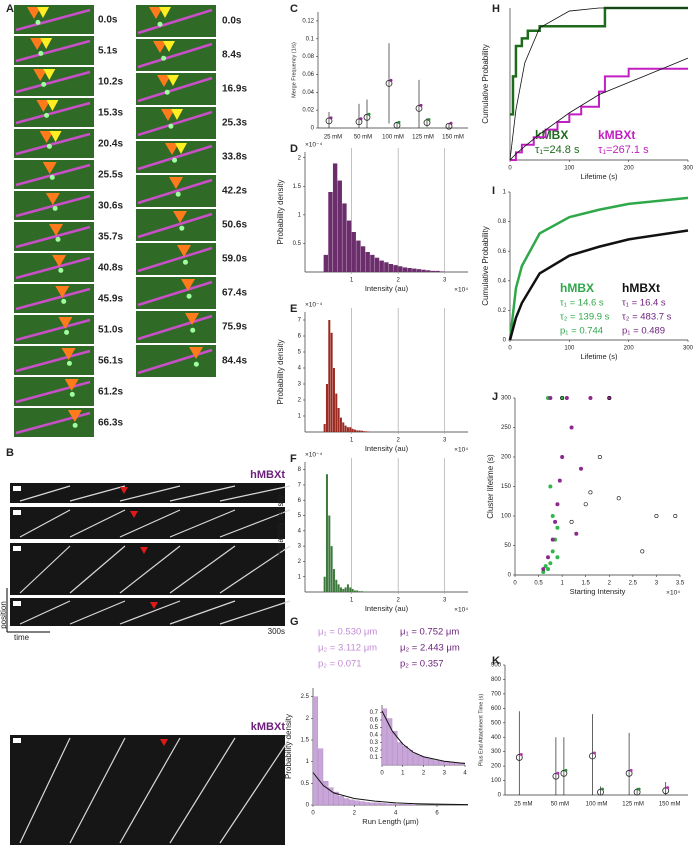 The image size is (695, 849). I want to click on x-tick-label: 2, so click(398, 281).